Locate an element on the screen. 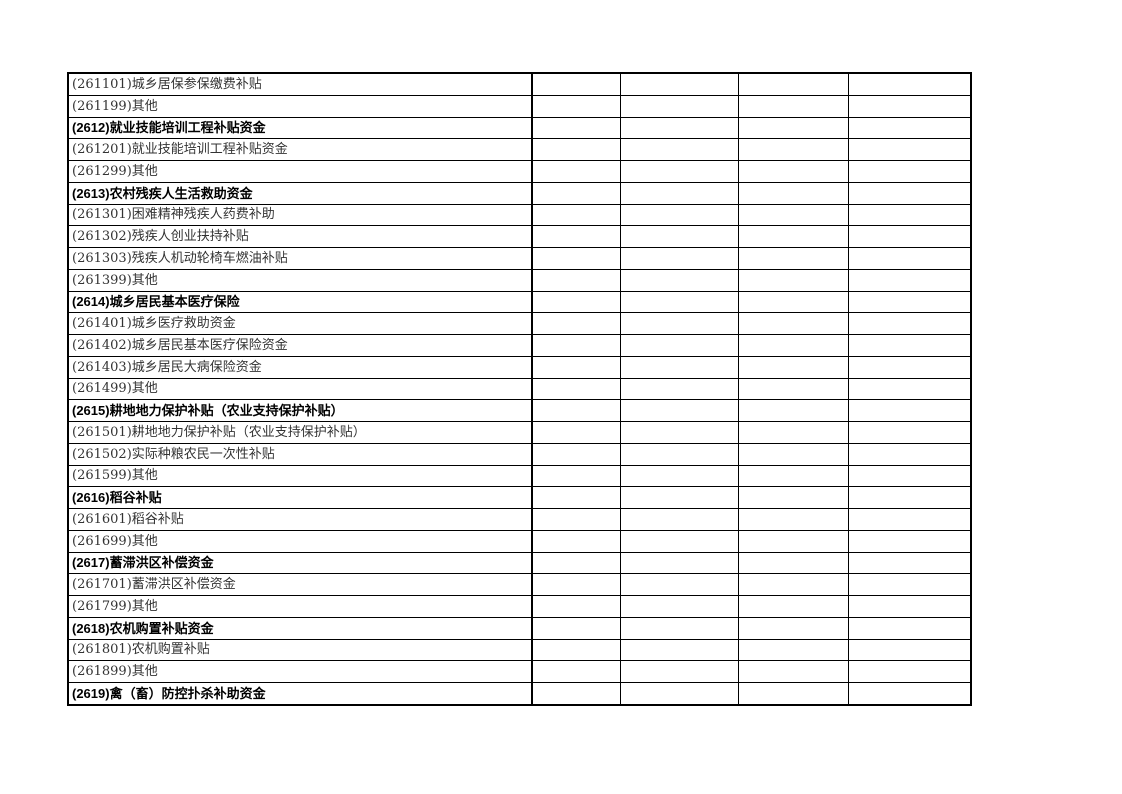 The width and height of the screenshot is (1122, 794). row-label: (261701)蓄滞洪区补偿资金 is located at coordinates (300, 584).